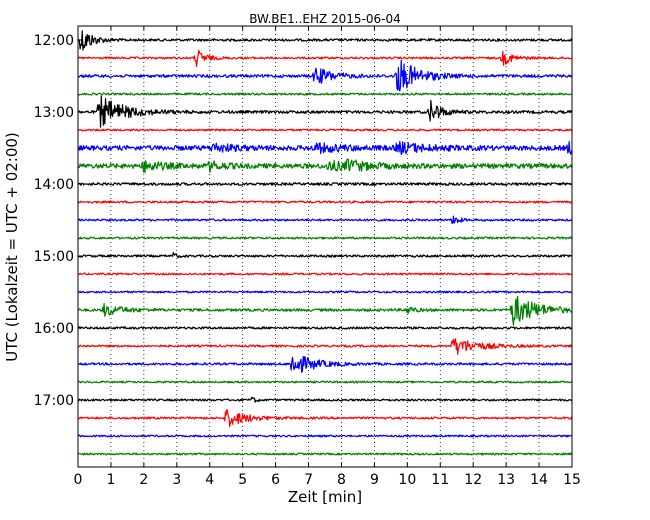 This screenshot has width=650, height=520. Describe the element at coordinates (54, 401) in the screenshot. I see `y-tick-label-1700: 17:00` at that location.